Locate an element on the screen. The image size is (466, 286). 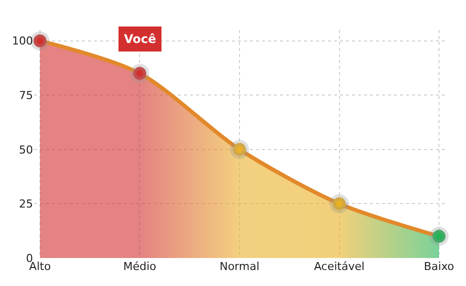
x-tick-label: Médio is located at coordinates (140, 266).